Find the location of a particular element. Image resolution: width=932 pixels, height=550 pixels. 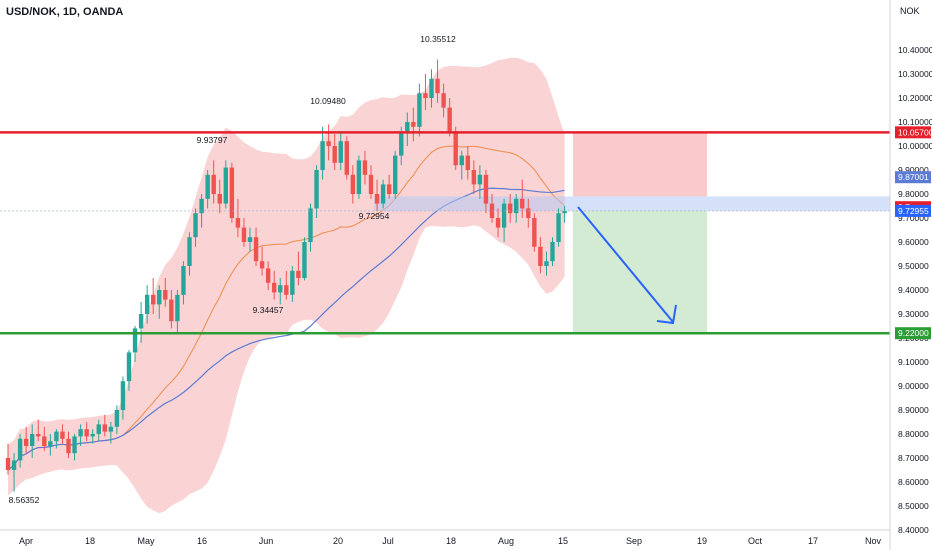

price-tick-label: 8.90000 is located at coordinates (913, 410).